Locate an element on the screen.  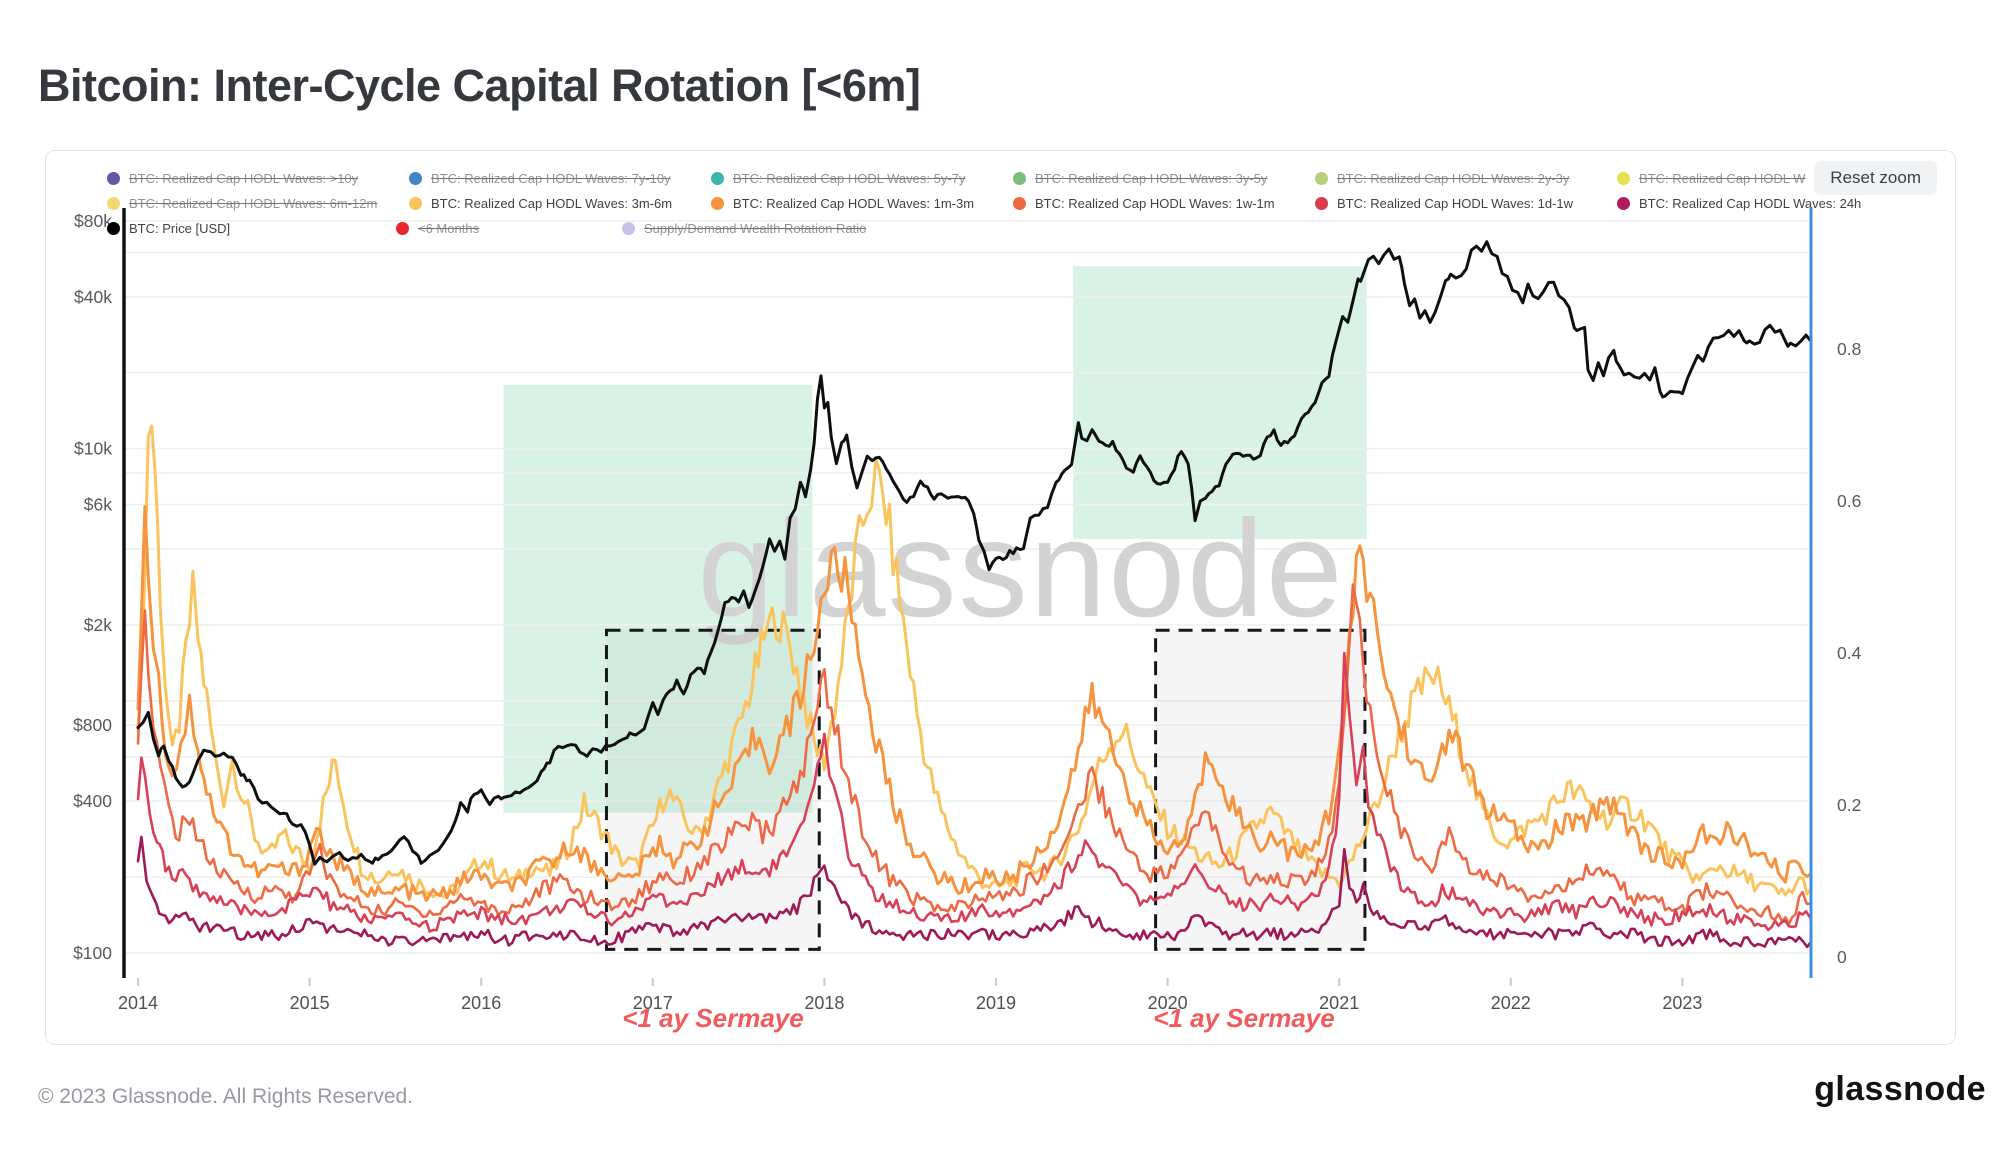
legend-item-supply-demand-wealth-rotation-ratio: Supply/Demand Wealth Rotation Ratio is located at coordinates (744, 228).